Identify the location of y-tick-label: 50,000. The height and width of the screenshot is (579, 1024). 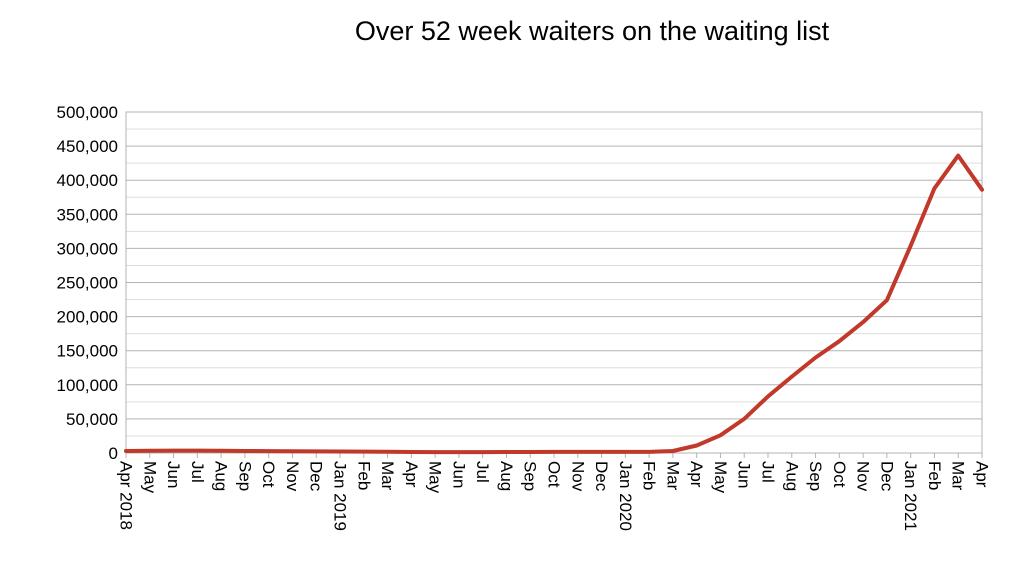
(92, 419).